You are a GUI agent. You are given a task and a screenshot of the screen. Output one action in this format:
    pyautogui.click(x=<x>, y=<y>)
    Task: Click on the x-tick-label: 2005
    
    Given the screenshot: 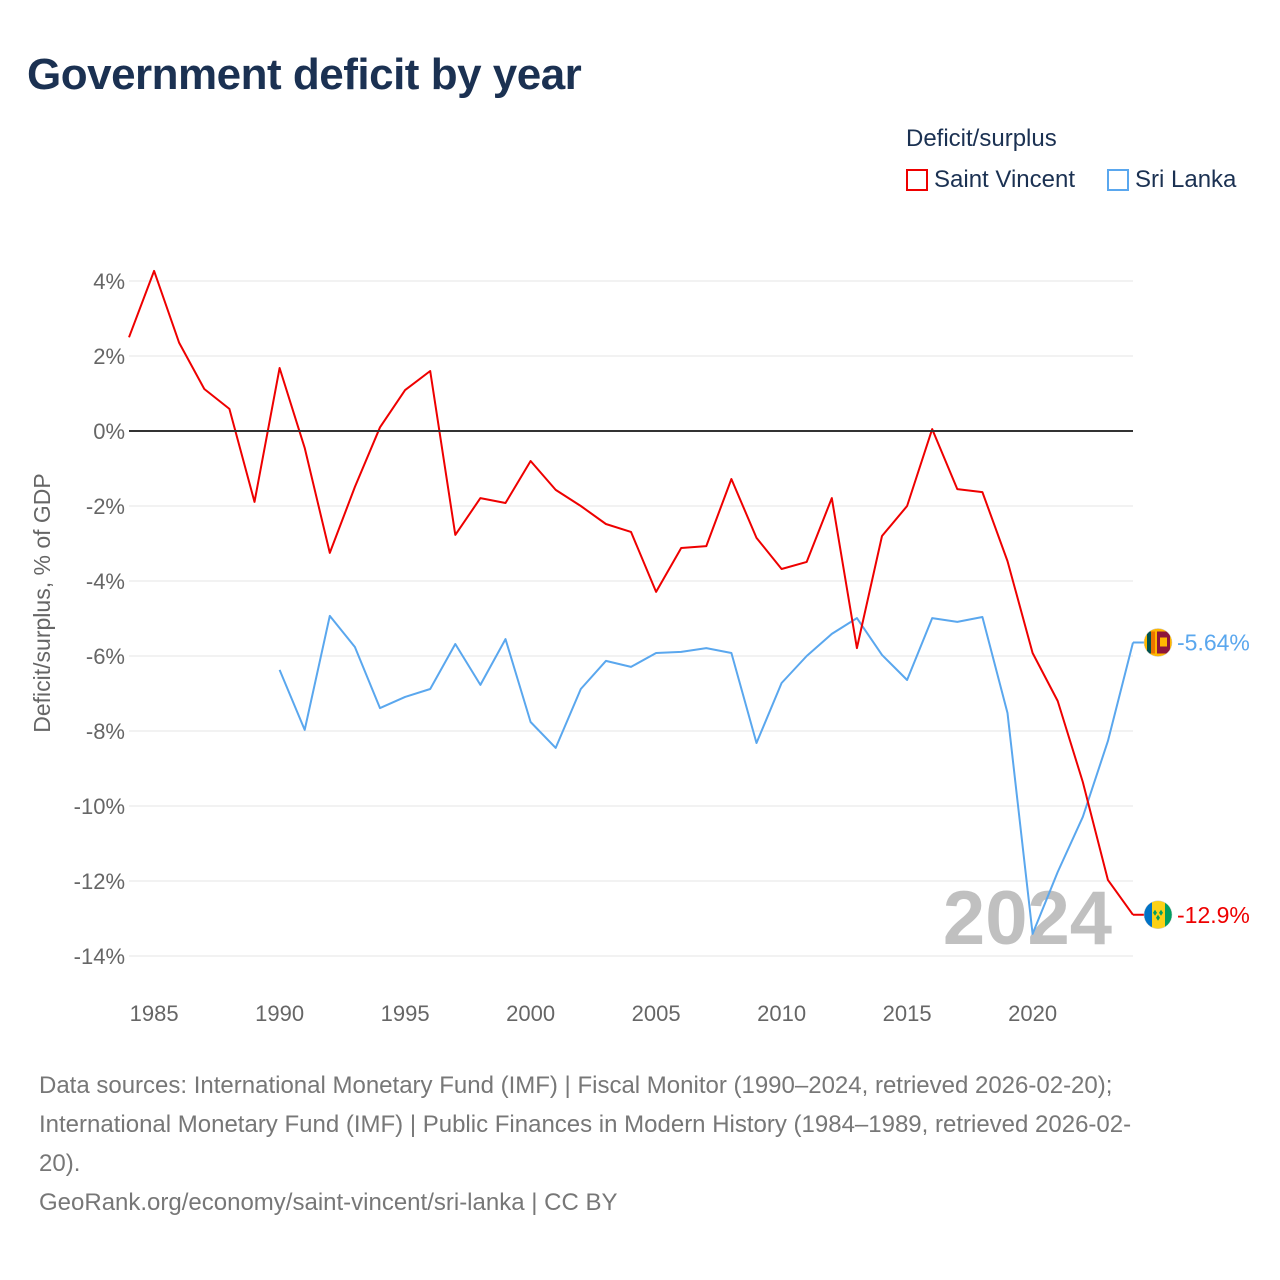 What is the action you would take?
    pyautogui.click(x=656, y=1013)
    